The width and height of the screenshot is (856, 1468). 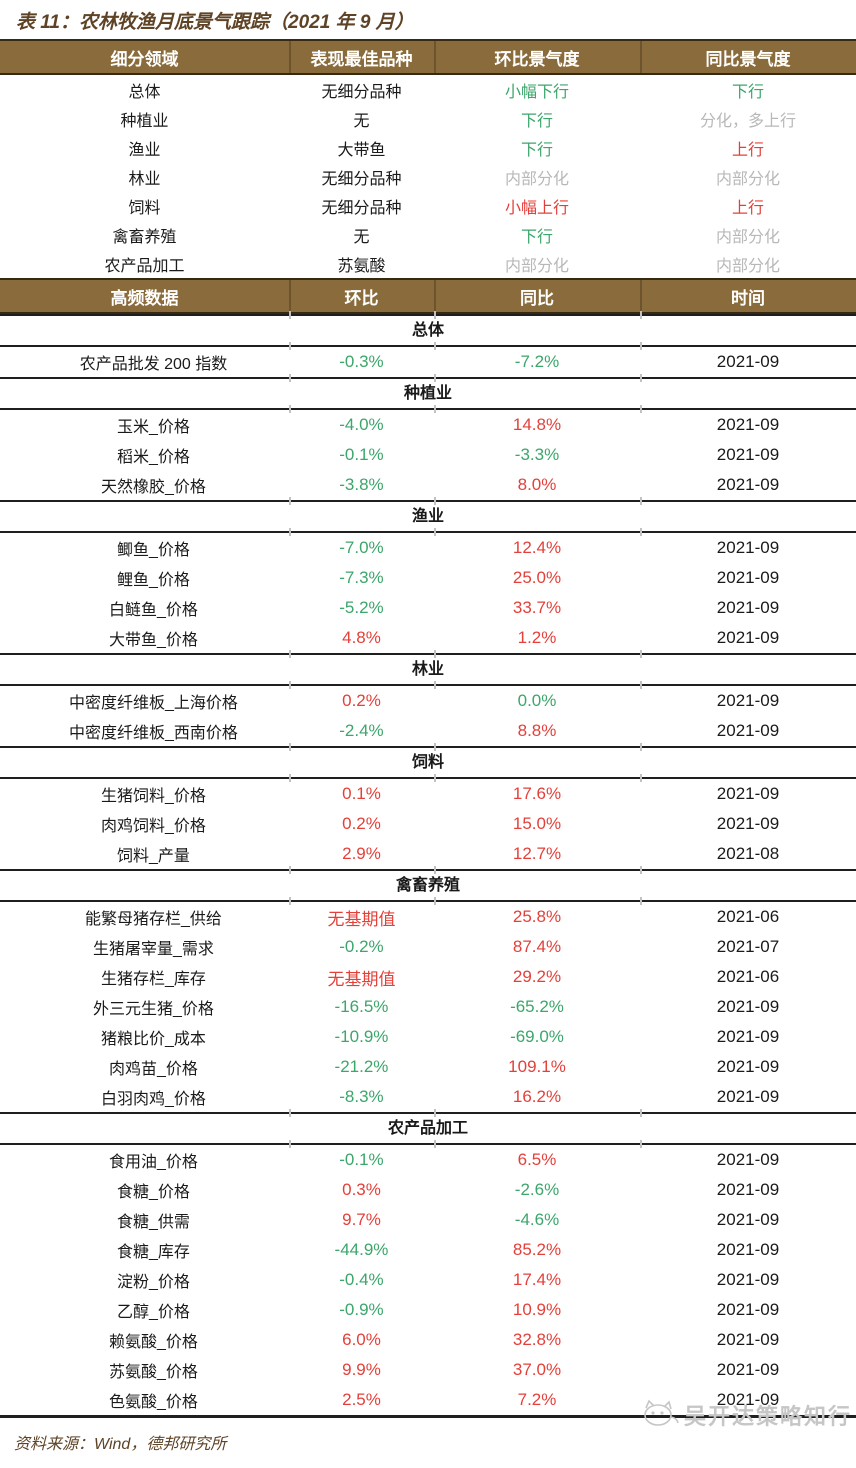 What do you see at coordinates (428, 1190) in the screenshot?
I see `detail-row: 食糖_价格 0.3% -2.6% 2021-09` at bounding box center [428, 1190].